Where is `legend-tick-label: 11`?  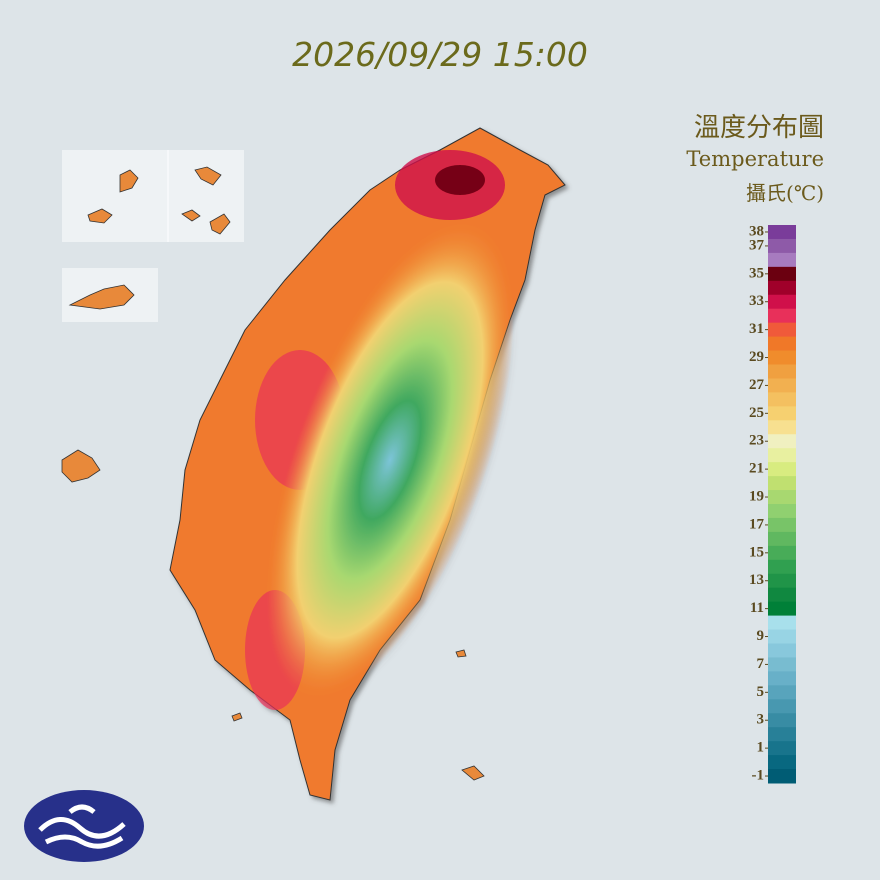
legend-tick-label: 11 is located at coordinates (757, 608).